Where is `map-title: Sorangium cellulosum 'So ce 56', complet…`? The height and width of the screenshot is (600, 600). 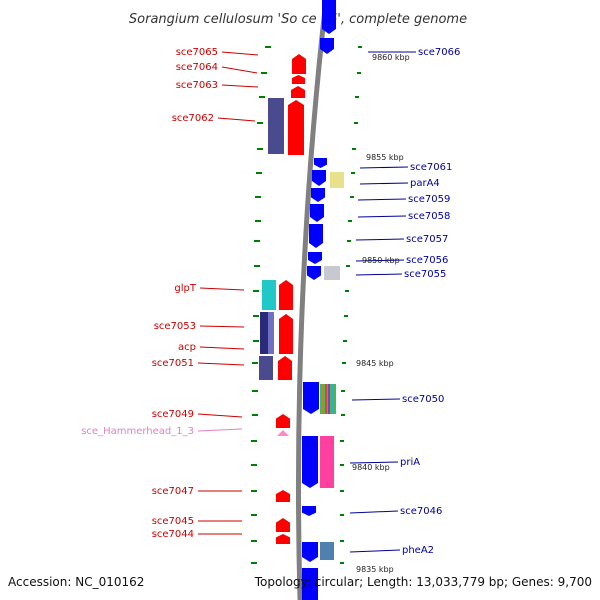
map-title: Sorangium cellulosum 'So ce 56', complet… is located at coordinates (298, 19).